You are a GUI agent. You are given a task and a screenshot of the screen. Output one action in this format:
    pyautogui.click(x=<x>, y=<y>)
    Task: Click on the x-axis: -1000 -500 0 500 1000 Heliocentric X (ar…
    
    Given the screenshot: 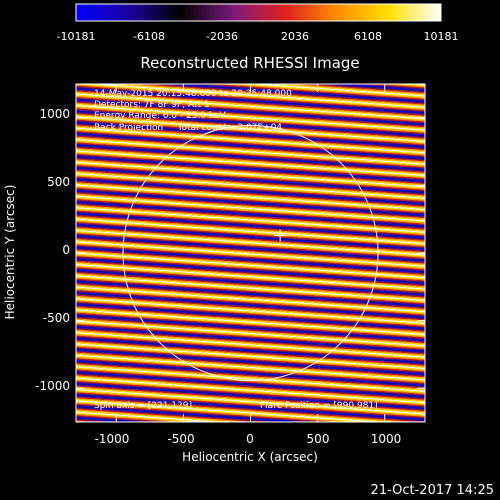 What is the action you would take?
    pyautogui.click(x=248, y=448)
    